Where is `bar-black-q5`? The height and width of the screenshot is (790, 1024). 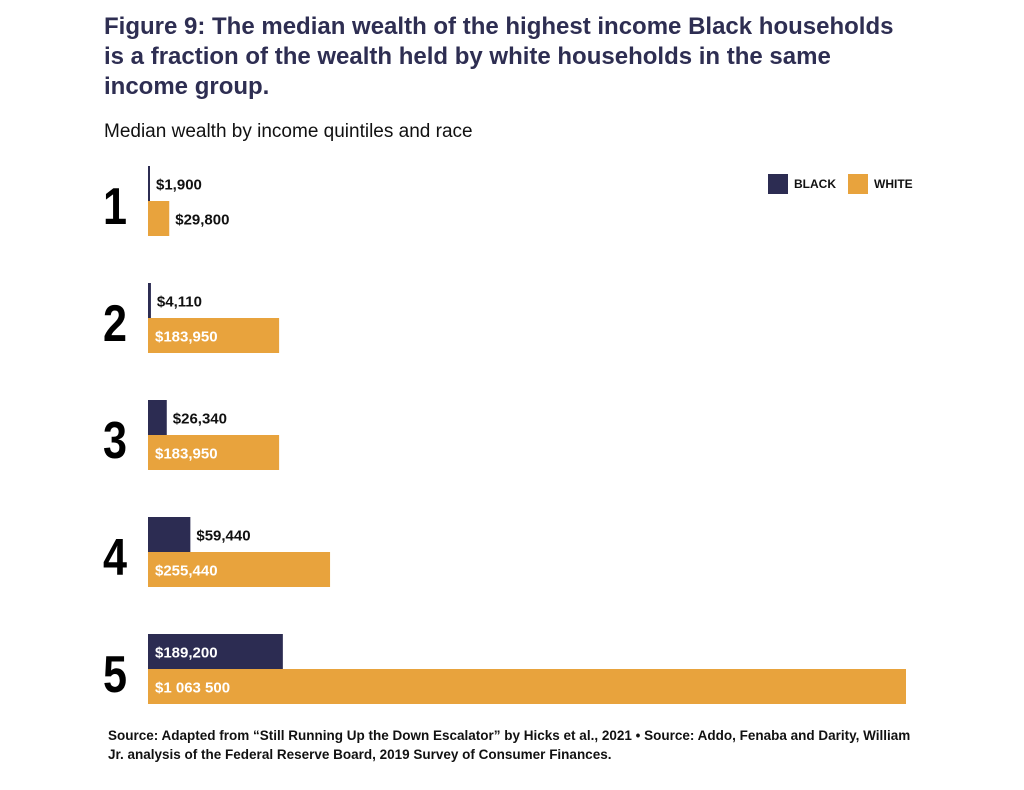
bar-black-q5 is located at coordinates (215, 651).